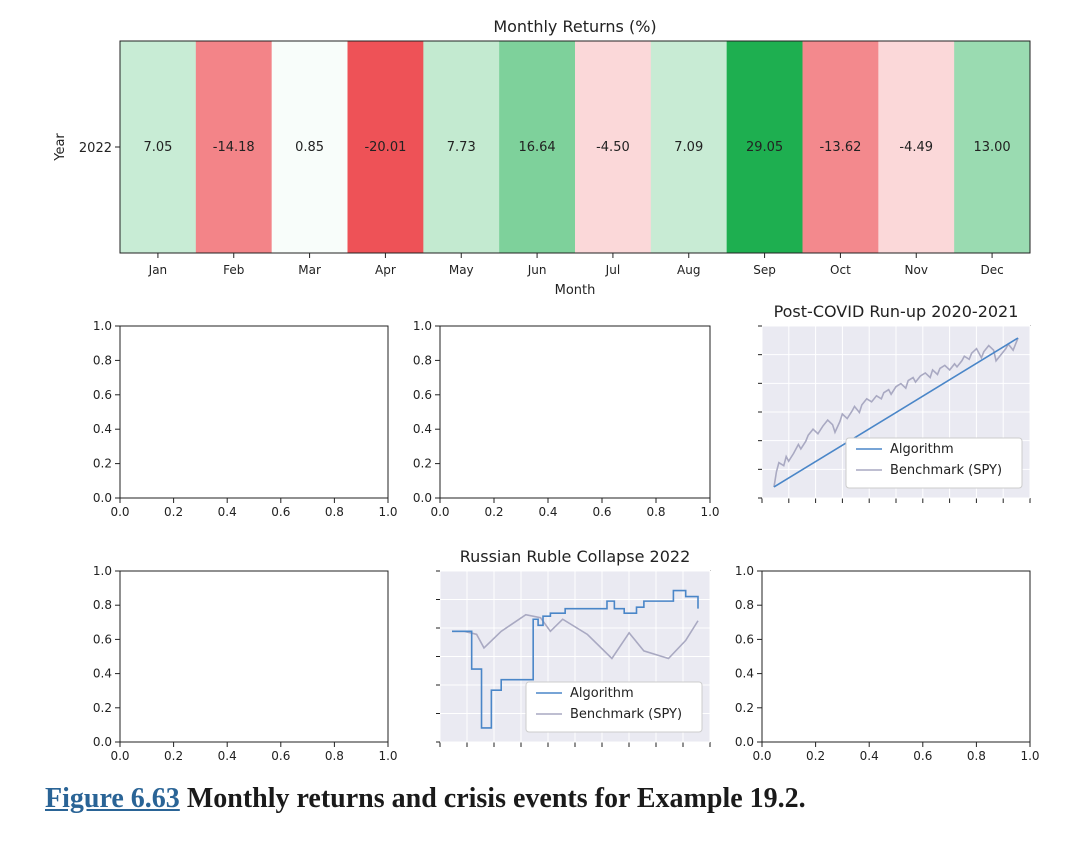  What do you see at coordinates (575, 290) in the screenshot?
I see `heatmap-xlabel: Month` at bounding box center [575, 290].